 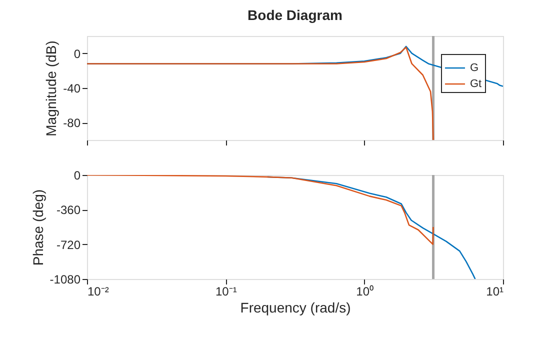 I want to click on y-axis-title: Magnitude (dB), so click(x=51, y=88).